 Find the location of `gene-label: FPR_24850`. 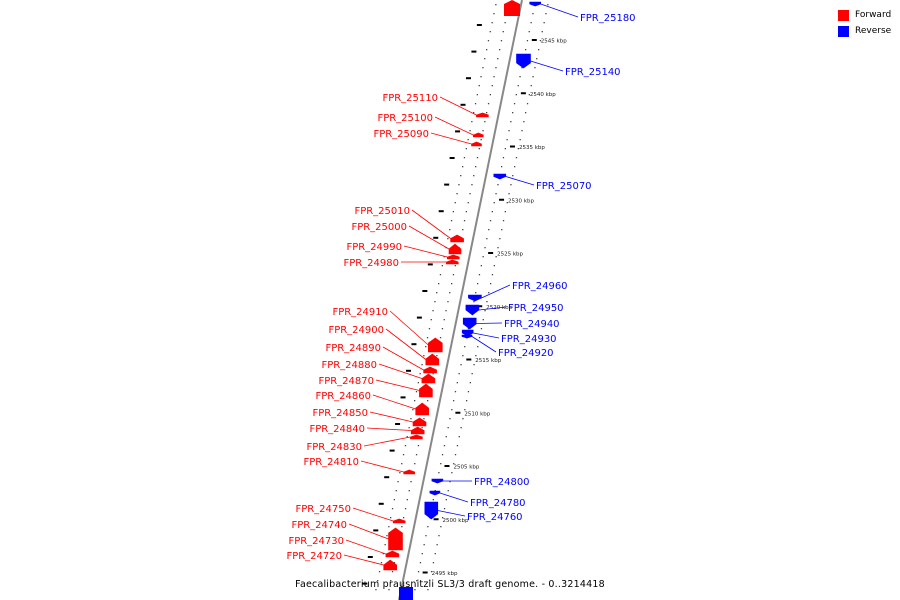

gene-label: FPR_24850 is located at coordinates (340, 413).